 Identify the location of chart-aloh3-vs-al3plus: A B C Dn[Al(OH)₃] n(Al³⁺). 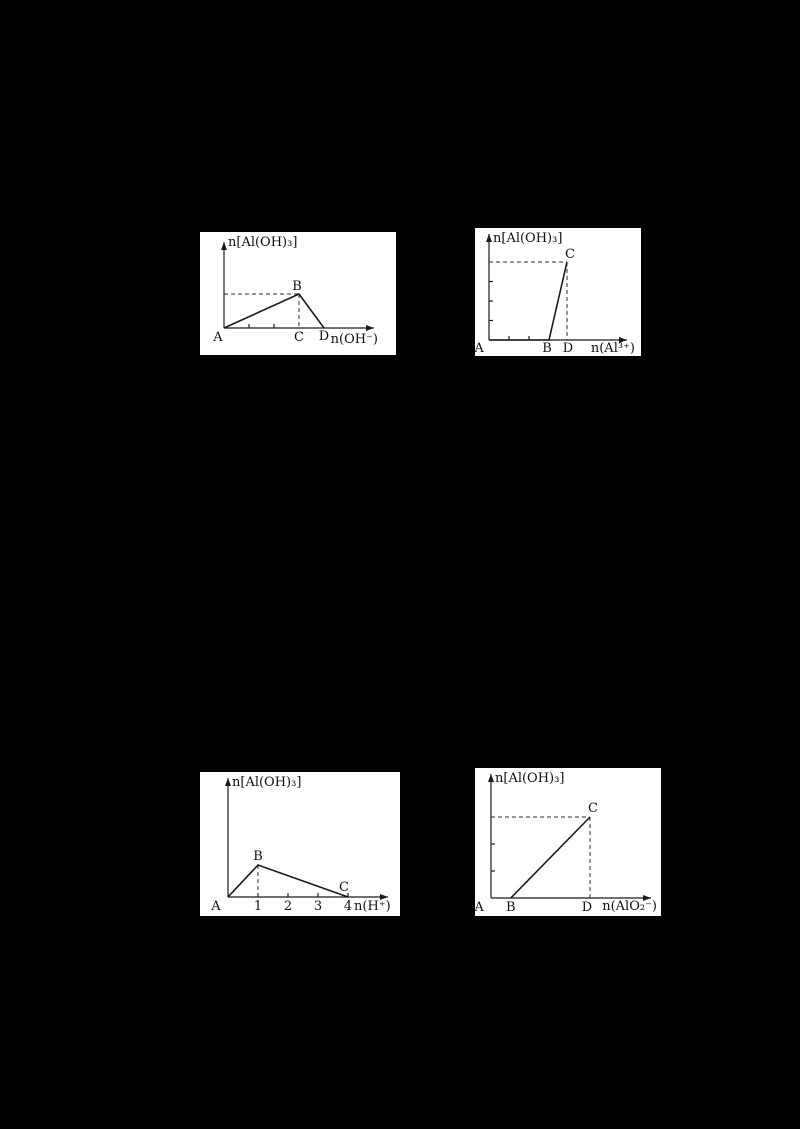
(555, 293).